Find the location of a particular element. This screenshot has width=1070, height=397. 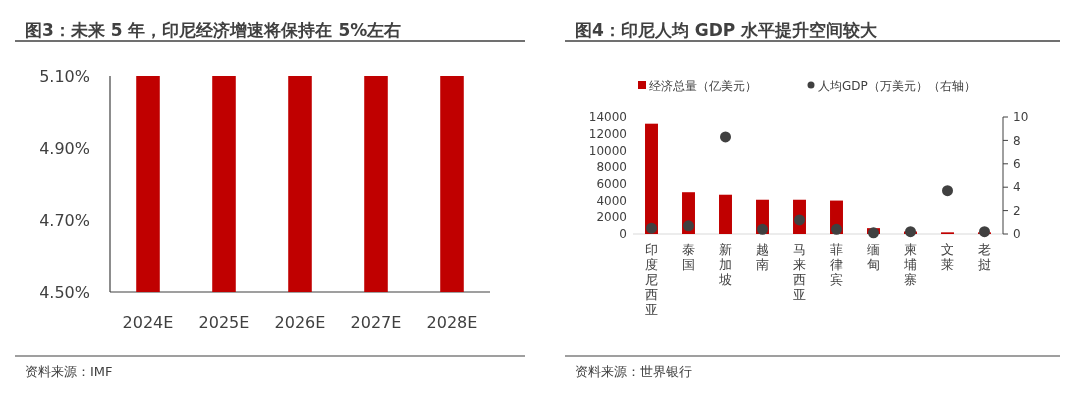

y-tick-label: 2000 is located at coordinates (611, 217).